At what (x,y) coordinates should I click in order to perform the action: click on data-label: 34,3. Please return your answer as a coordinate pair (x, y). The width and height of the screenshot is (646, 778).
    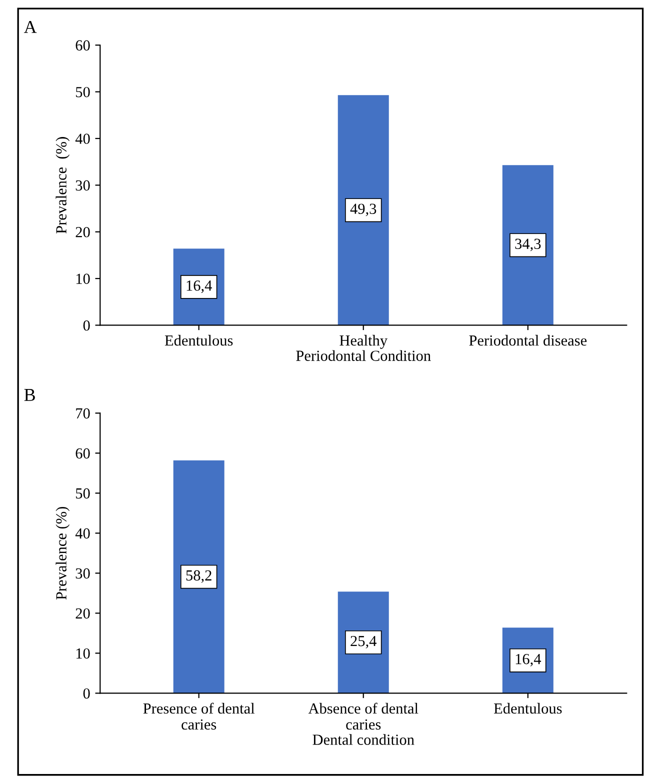
    Looking at the image, I should click on (528, 245).